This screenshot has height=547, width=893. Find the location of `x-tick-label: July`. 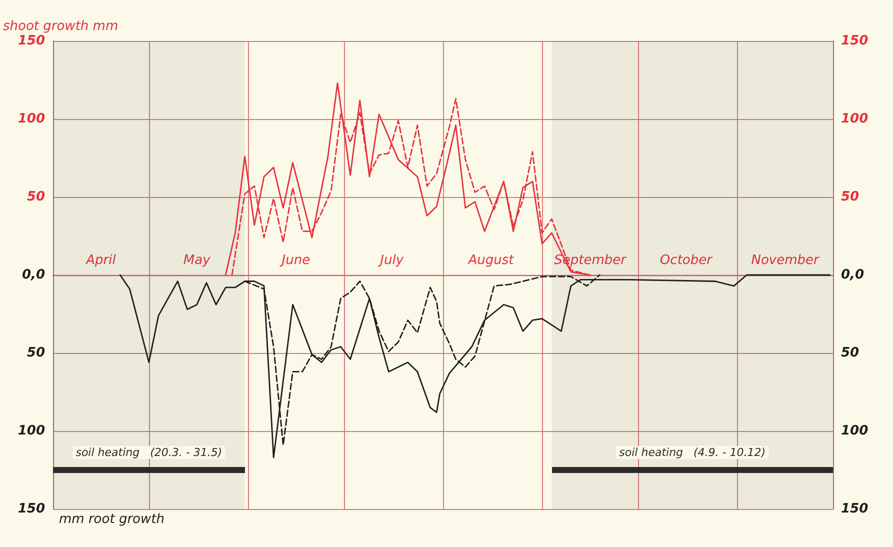

x-tick-label: July is located at coordinates (390, 260).